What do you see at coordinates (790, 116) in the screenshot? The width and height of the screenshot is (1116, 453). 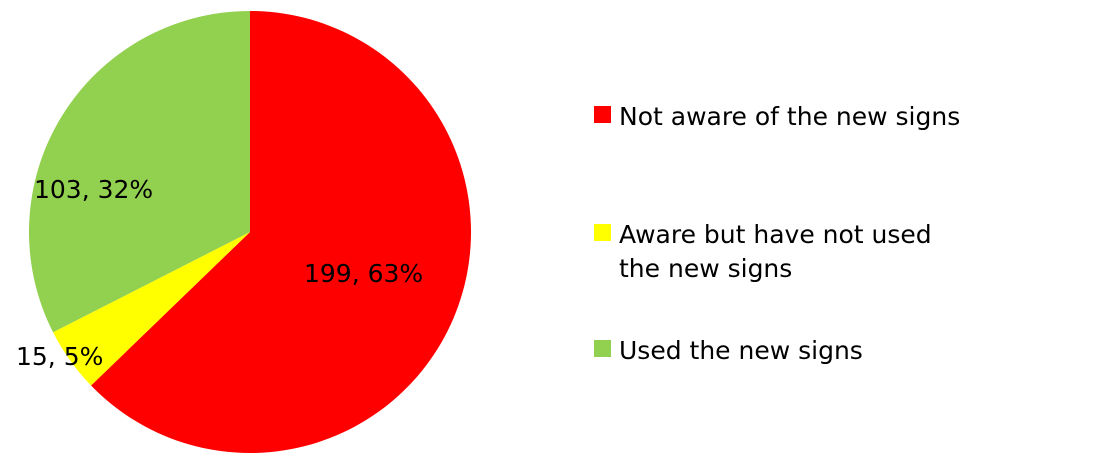 I see `legend-label-not-aware: Not aware of the new signs` at bounding box center [790, 116].